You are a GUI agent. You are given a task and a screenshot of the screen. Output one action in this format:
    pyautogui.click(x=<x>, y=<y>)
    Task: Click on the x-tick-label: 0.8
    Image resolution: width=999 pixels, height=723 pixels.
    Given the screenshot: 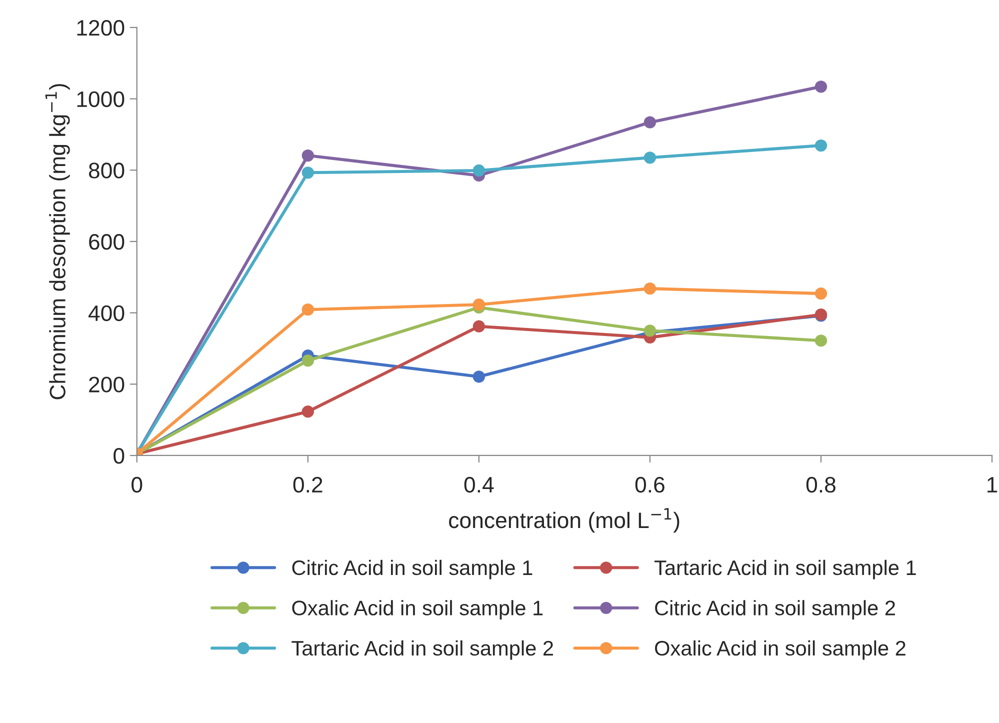 What is the action you would take?
    pyautogui.click(x=821, y=484)
    